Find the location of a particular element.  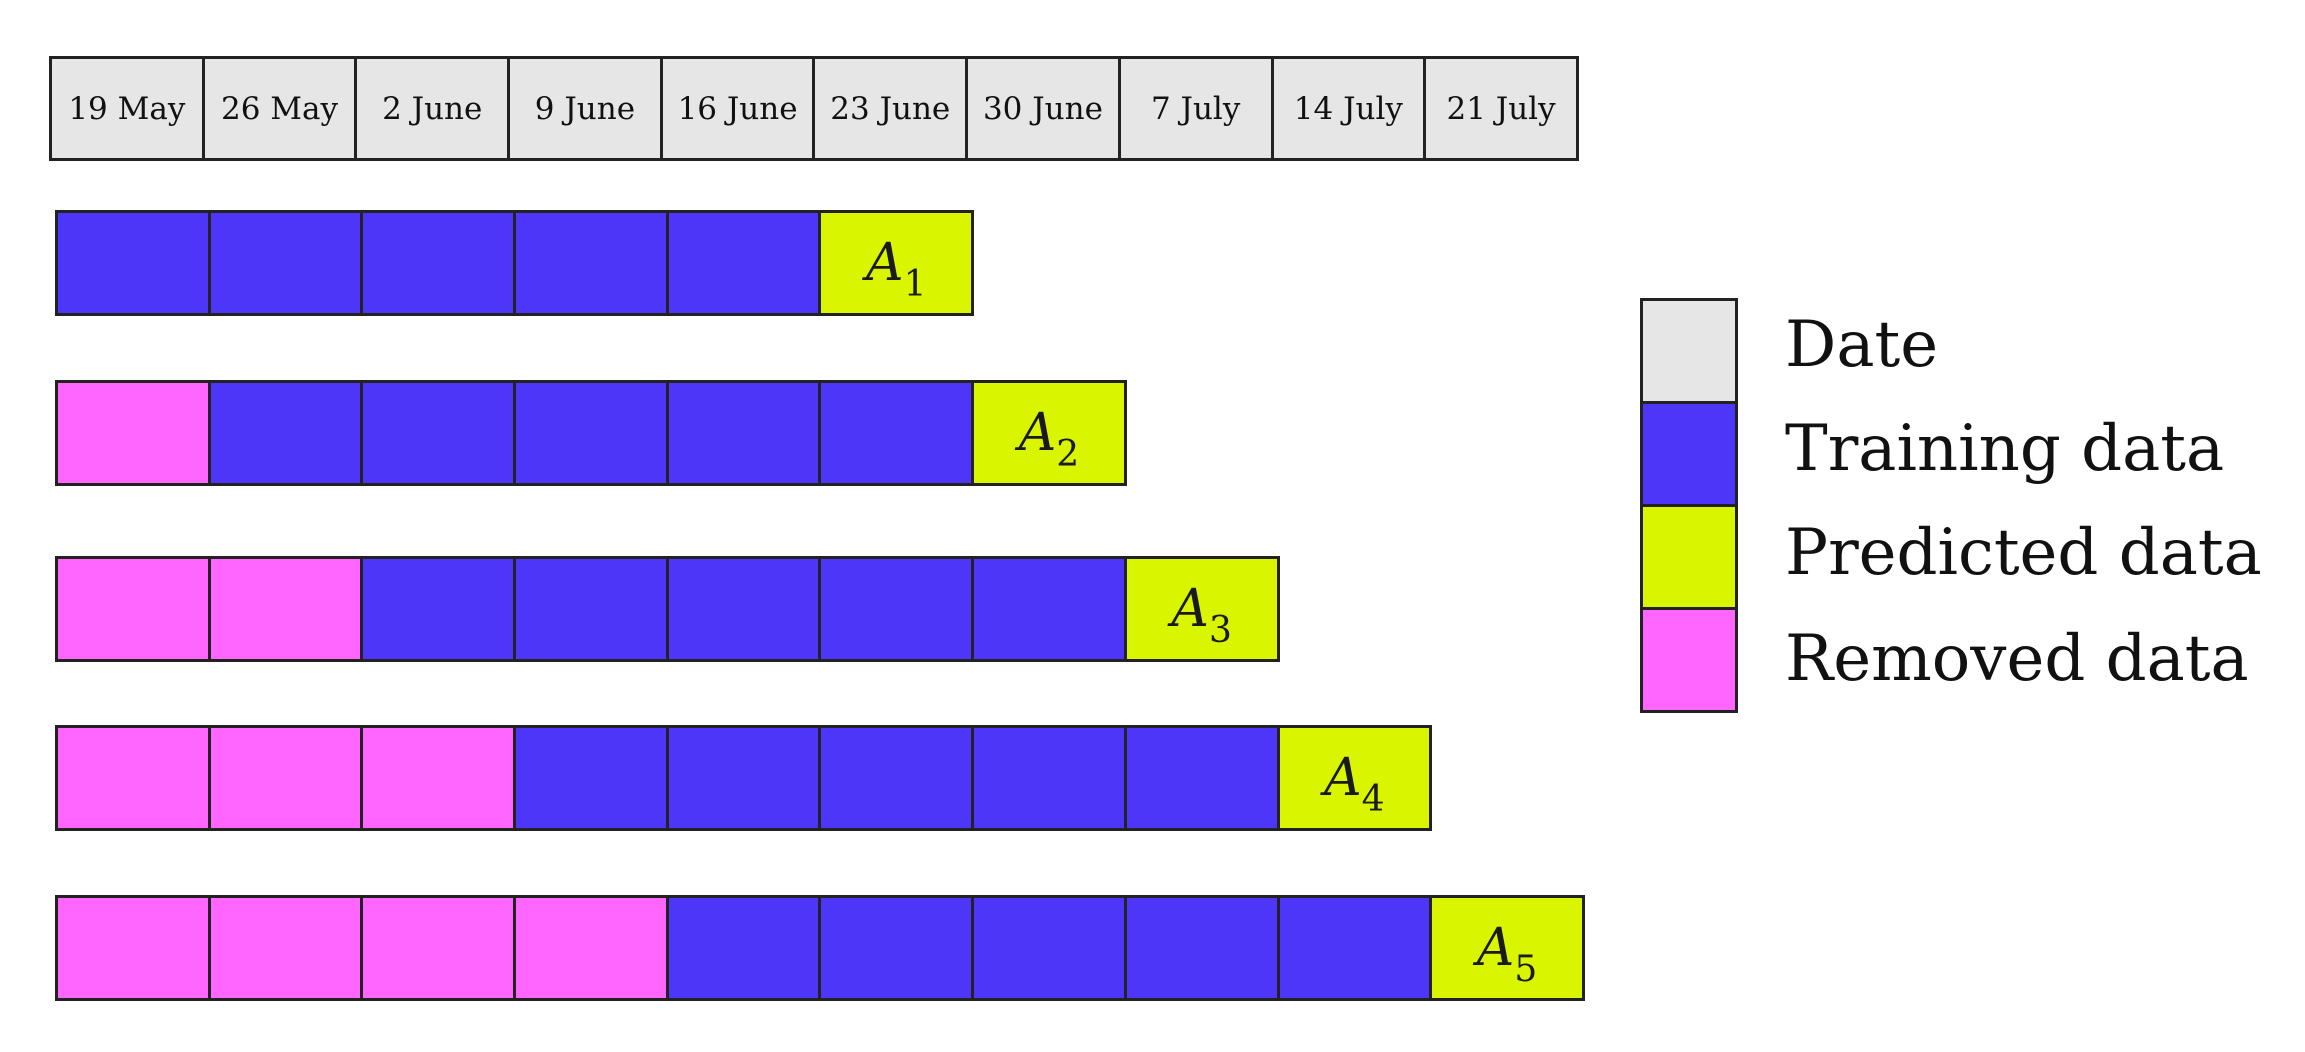

legend-label: Predicted data is located at coordinates (2023, 553).